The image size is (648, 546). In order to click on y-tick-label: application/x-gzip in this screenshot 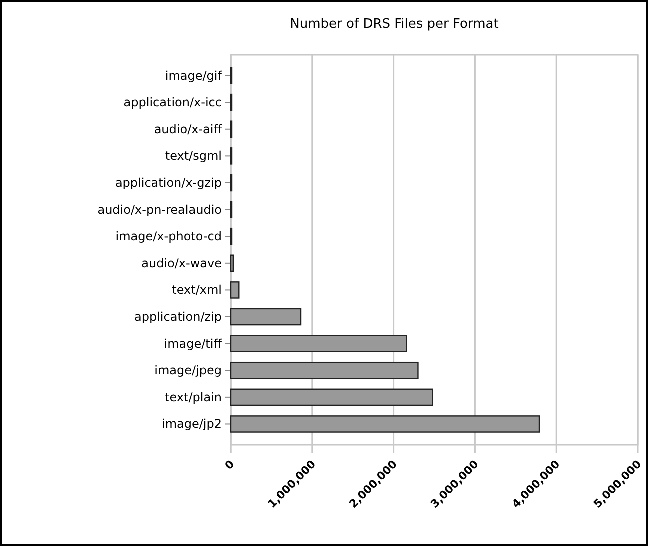, I will do `click(168, 183)`.